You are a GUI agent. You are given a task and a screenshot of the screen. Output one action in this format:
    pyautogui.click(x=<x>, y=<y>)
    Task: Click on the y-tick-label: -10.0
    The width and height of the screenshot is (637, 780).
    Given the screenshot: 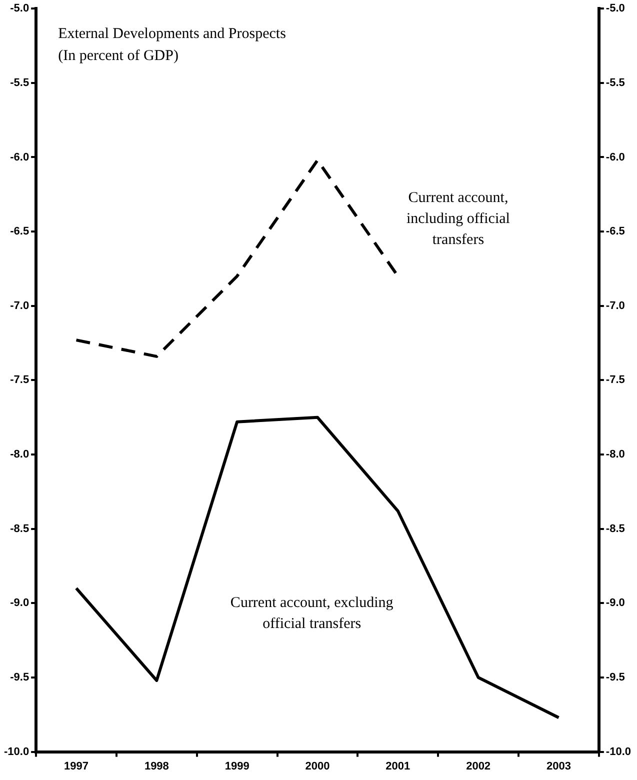 What is the action you would take?
    pyautogui.click(x=17, y=752)
    